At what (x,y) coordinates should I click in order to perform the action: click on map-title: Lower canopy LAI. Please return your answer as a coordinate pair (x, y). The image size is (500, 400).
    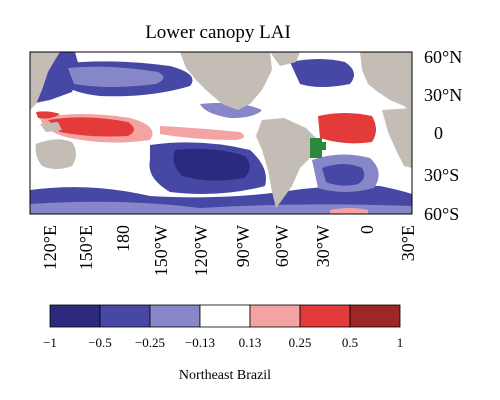
    Looking at the image, I should click on (218, 32).